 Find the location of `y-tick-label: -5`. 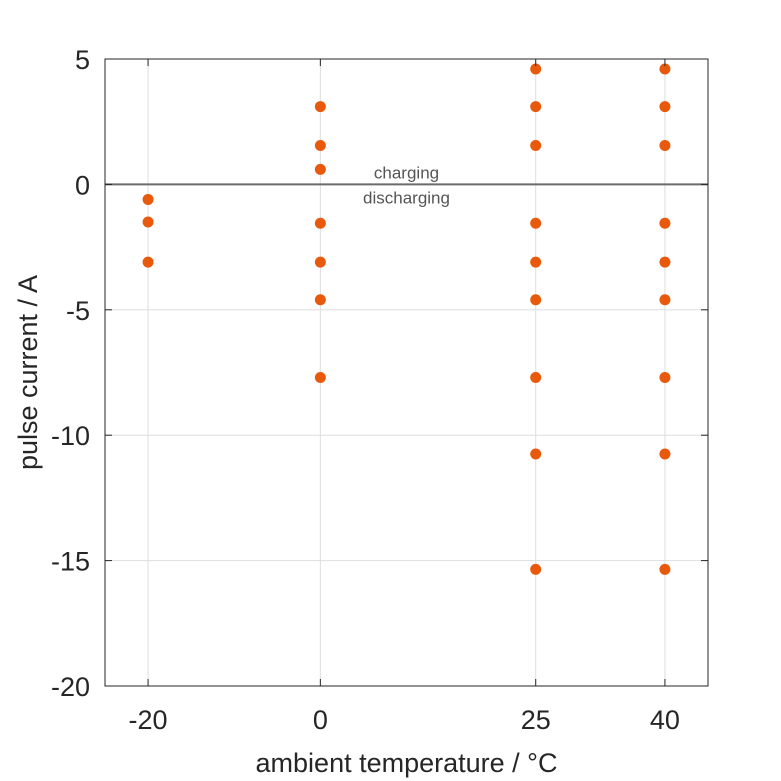

y-tick-label: -5 is located at coordinates (78, 311).